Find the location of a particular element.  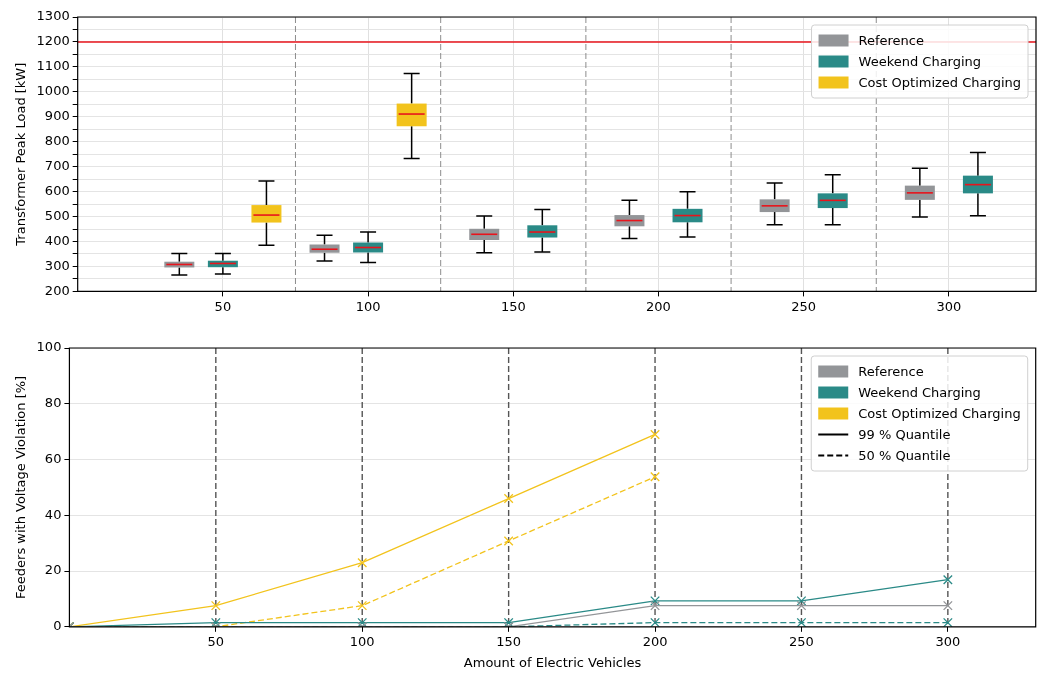

y-tick-label: 900 is located at coordinates (57, 116).